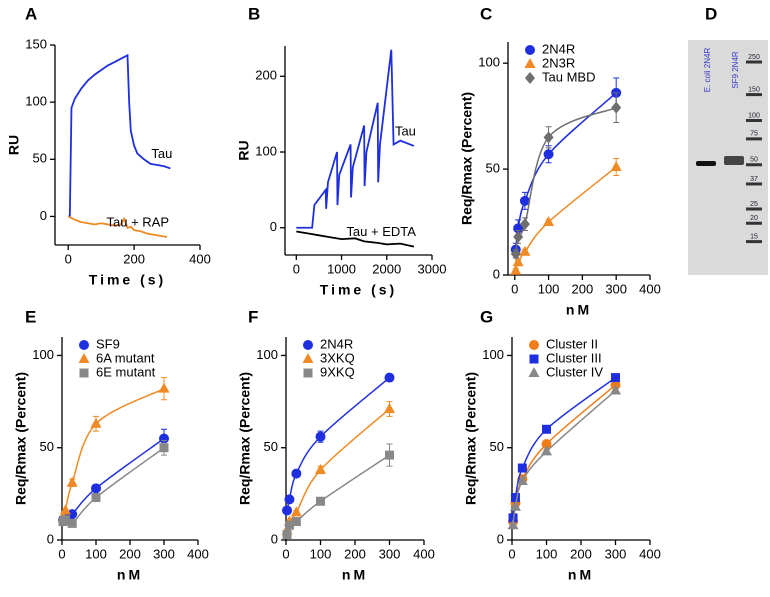 This screenshot has height=597, width=770. Describe the element at coordinates (754, 236) in the screenshot. I see `marker-label: 15` at that location.